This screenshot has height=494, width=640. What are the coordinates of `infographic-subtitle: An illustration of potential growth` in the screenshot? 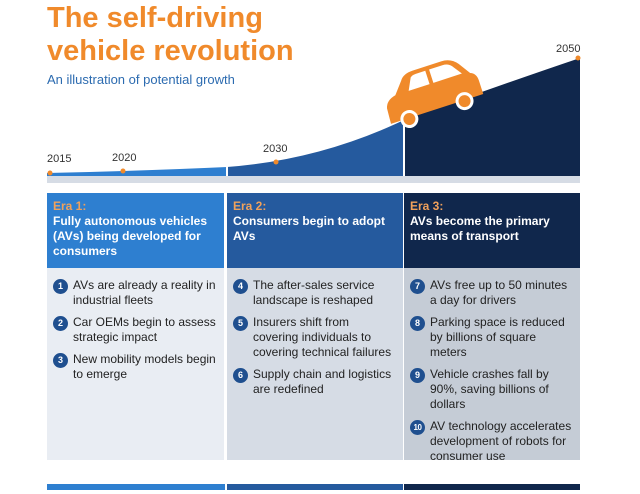 It's located at (141, 79).